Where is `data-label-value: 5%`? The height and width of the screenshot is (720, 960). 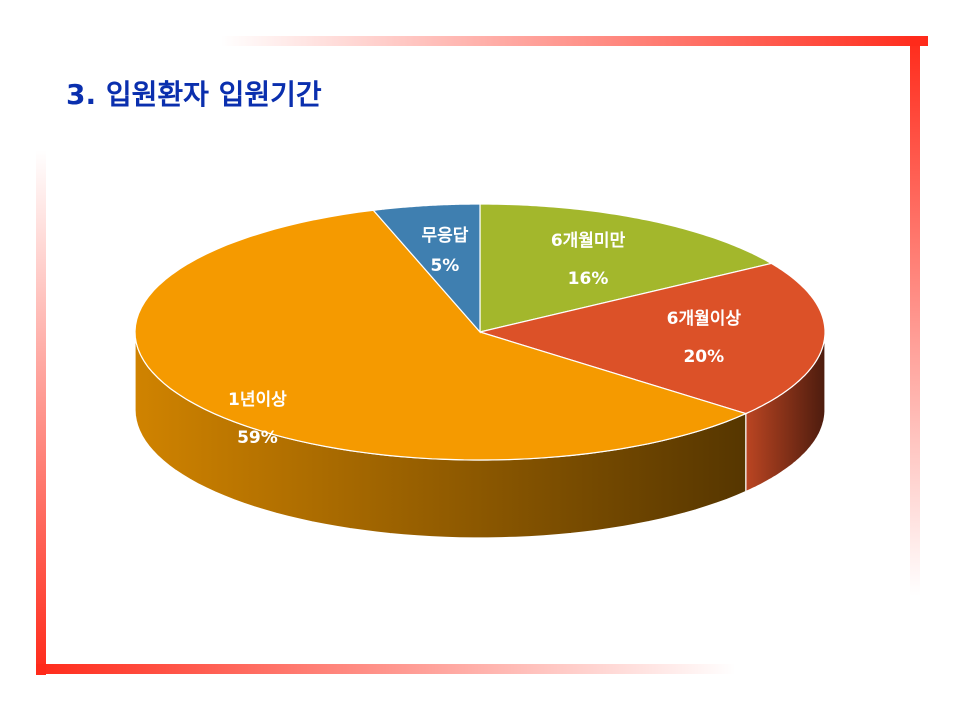 data-label-value: 5% is located at coordinates (444, 266).